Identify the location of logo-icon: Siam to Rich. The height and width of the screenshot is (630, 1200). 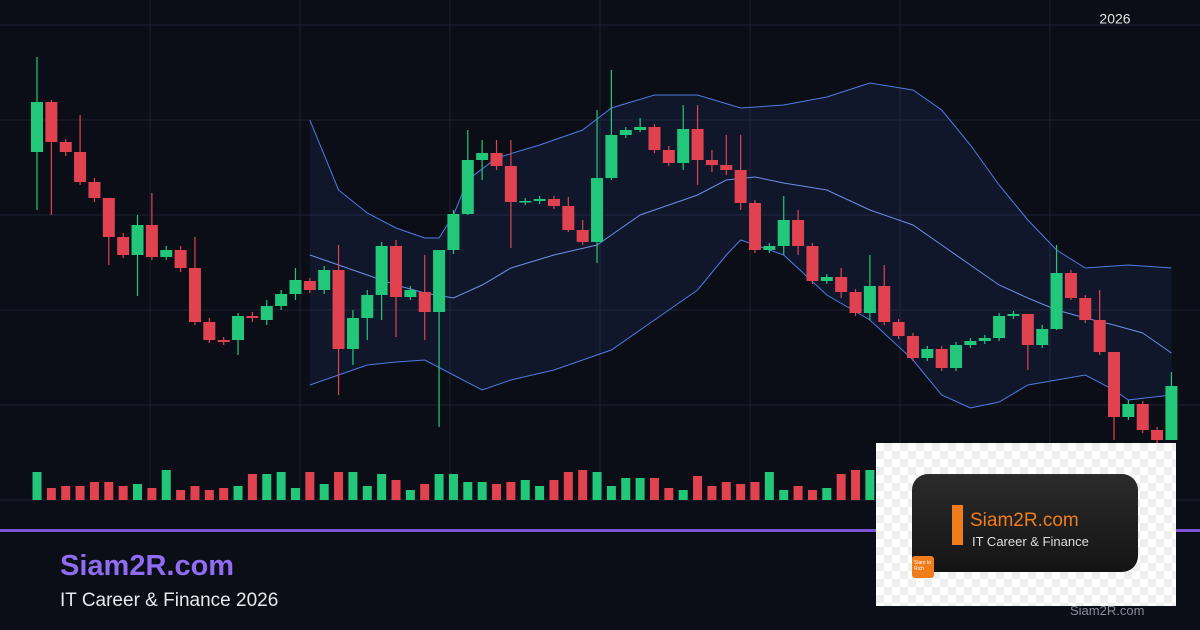
(923, 567).